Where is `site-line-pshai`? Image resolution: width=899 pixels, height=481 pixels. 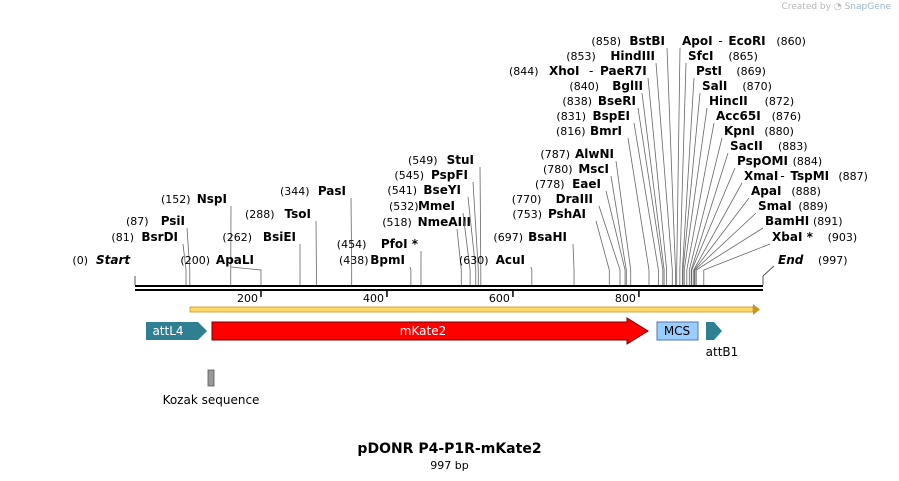 site-line-pshai is located at coordinates (602, 252).